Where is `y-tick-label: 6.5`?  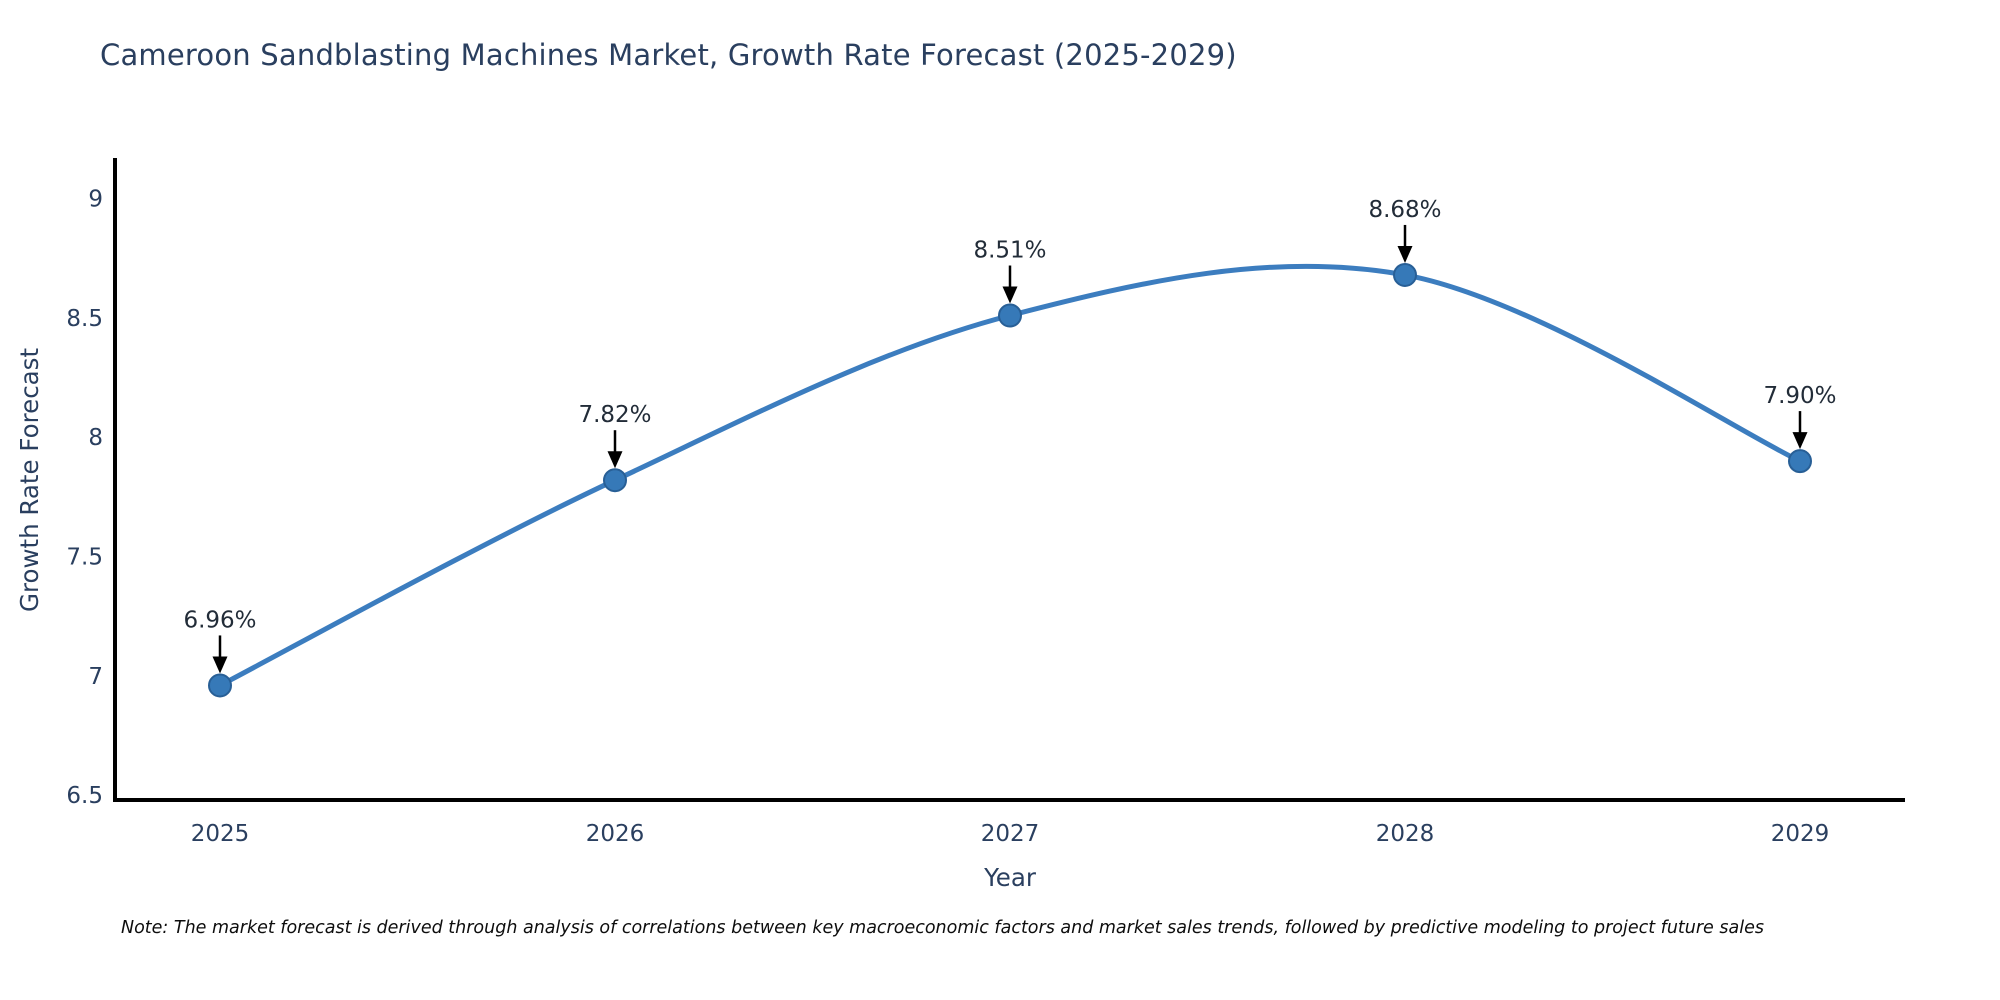 y-tick-label: 6.5 is located at coordinates (84, 796).